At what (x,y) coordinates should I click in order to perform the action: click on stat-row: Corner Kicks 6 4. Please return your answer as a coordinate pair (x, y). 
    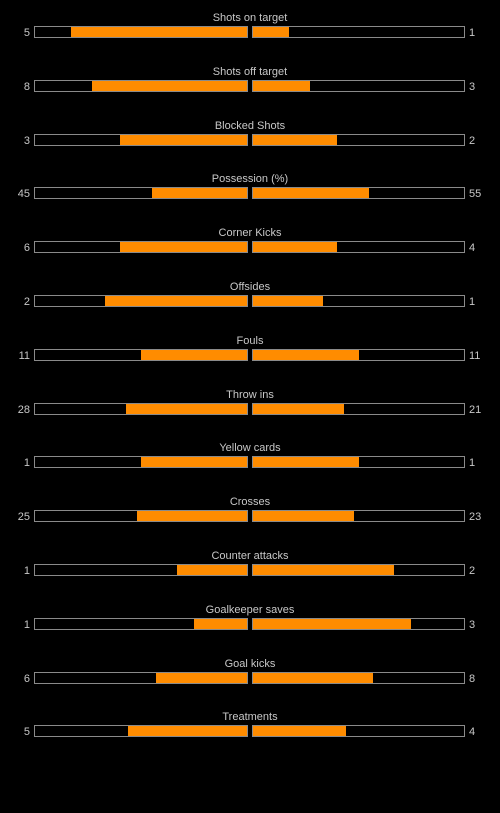
    Looking at the image, I should click on (250, 253).